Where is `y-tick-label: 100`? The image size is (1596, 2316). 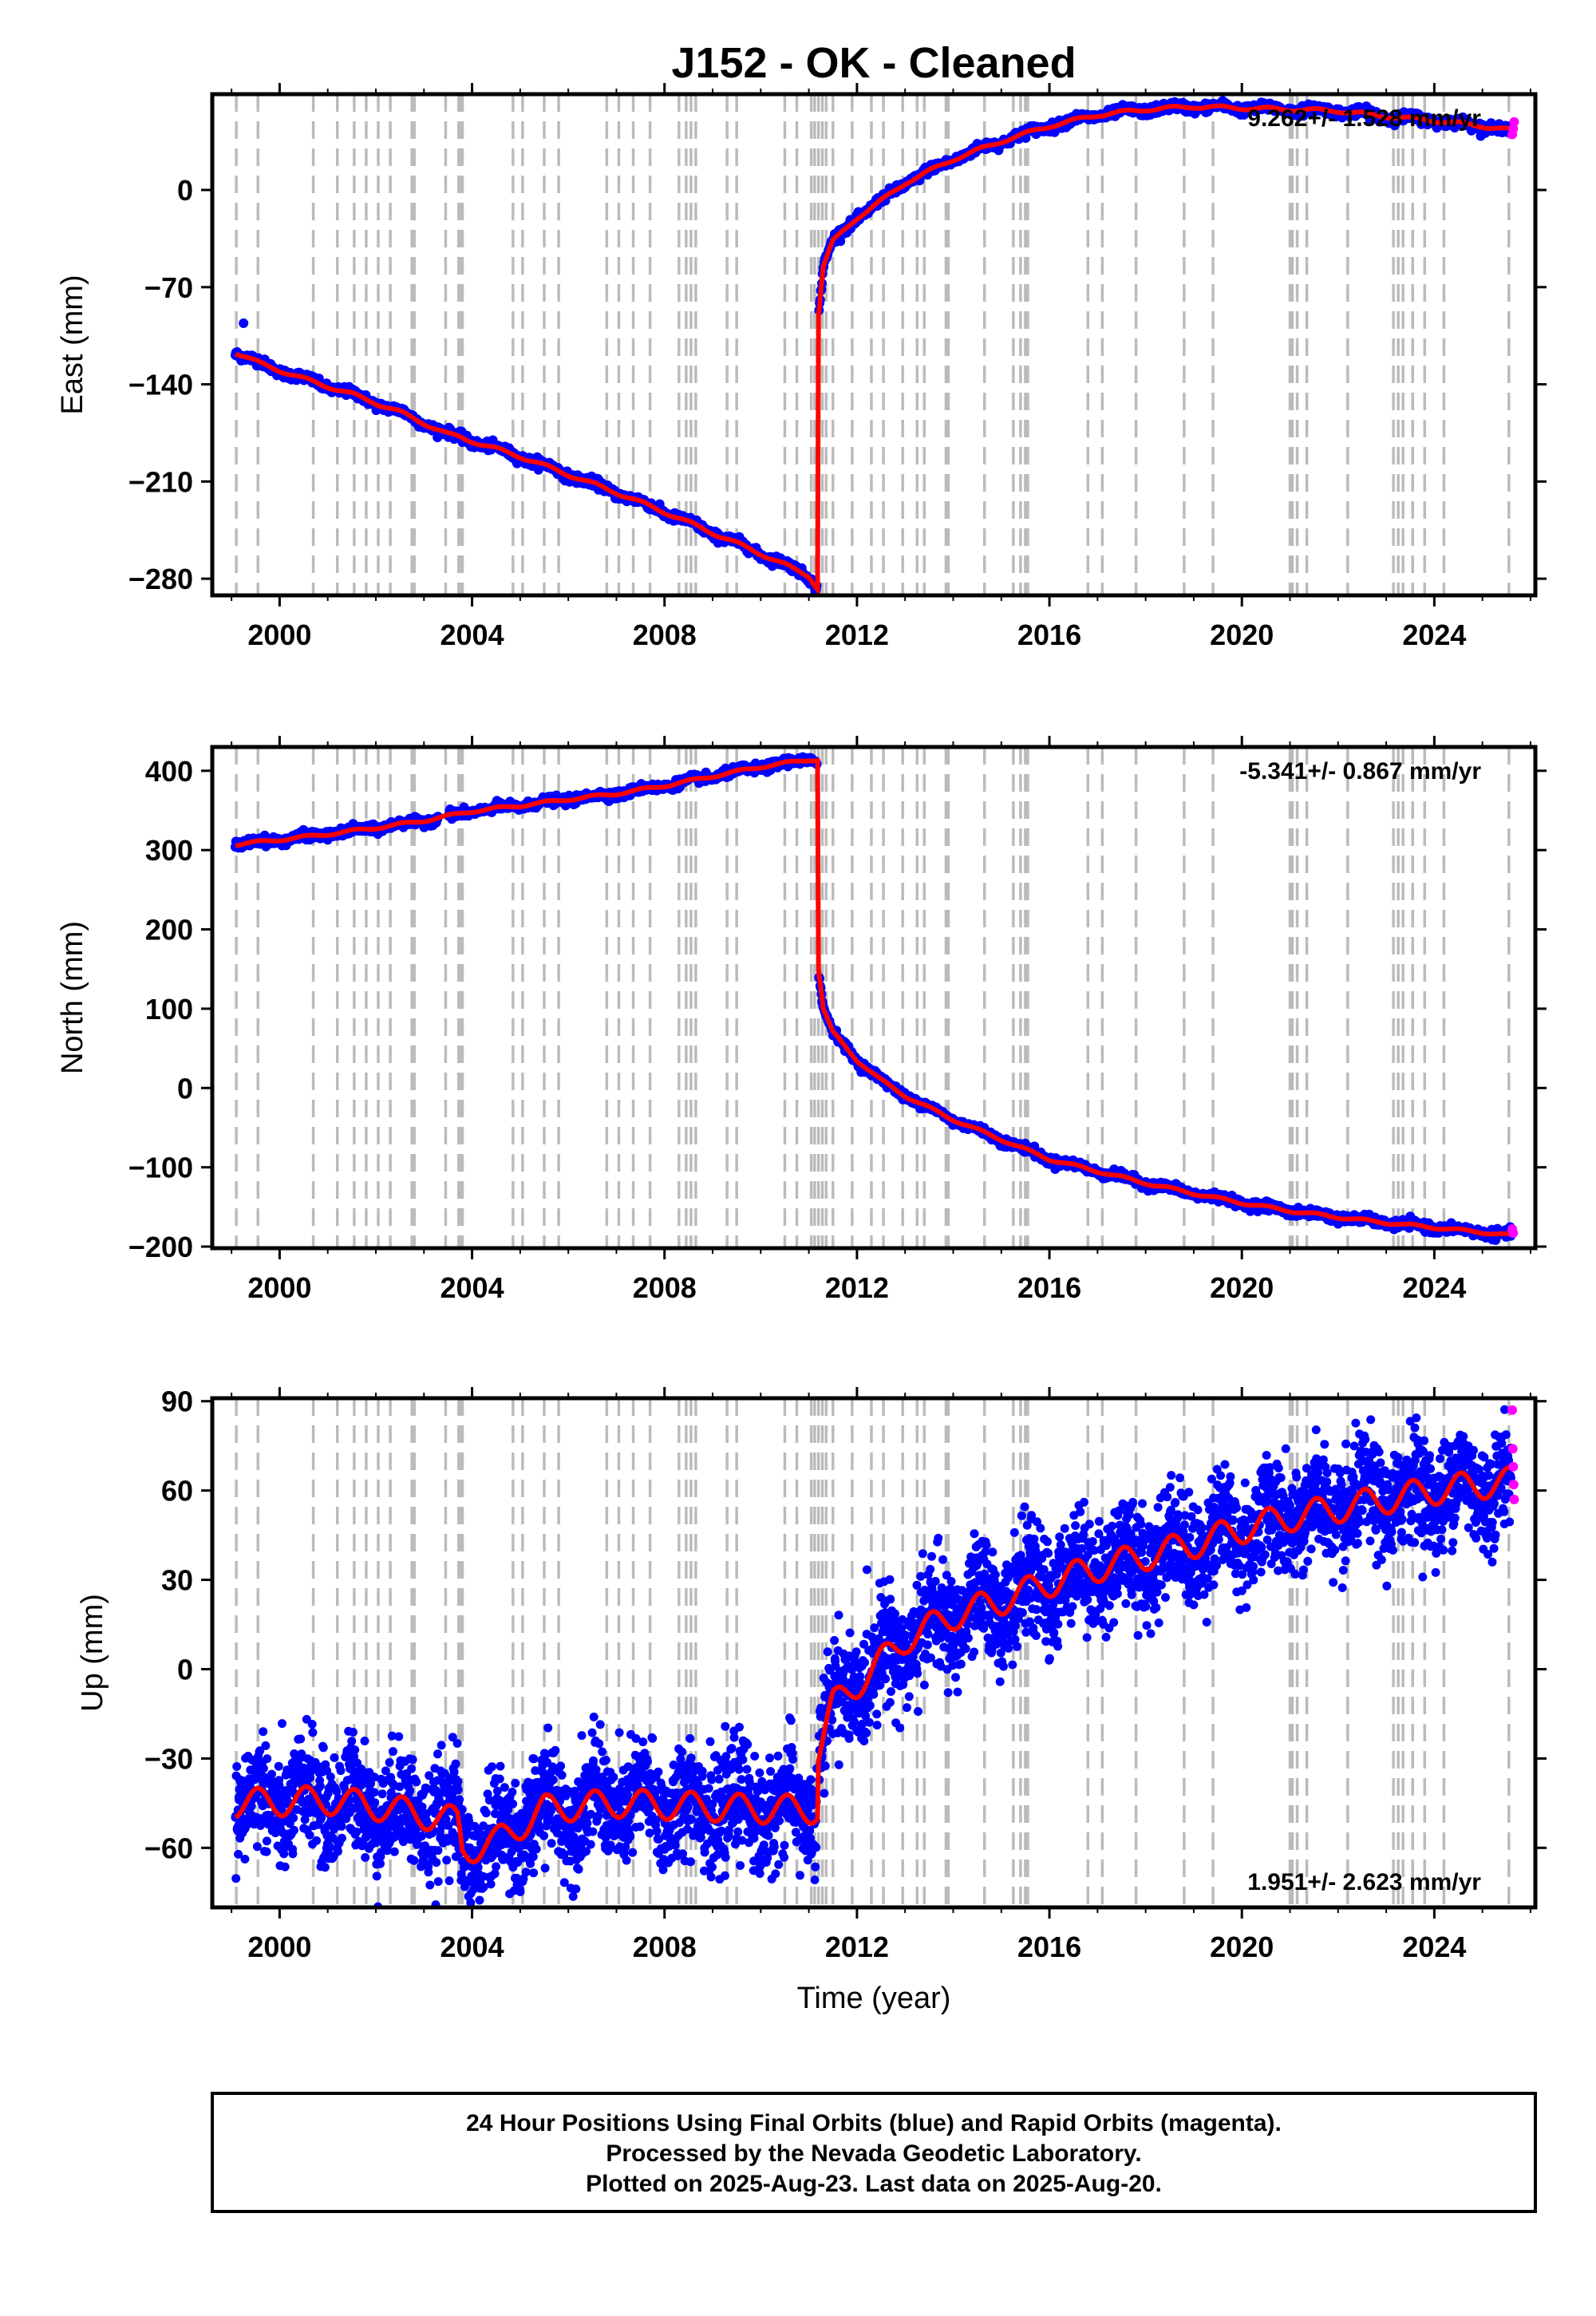 y-tick-label: 100 is located at coordinates (169, 1009).